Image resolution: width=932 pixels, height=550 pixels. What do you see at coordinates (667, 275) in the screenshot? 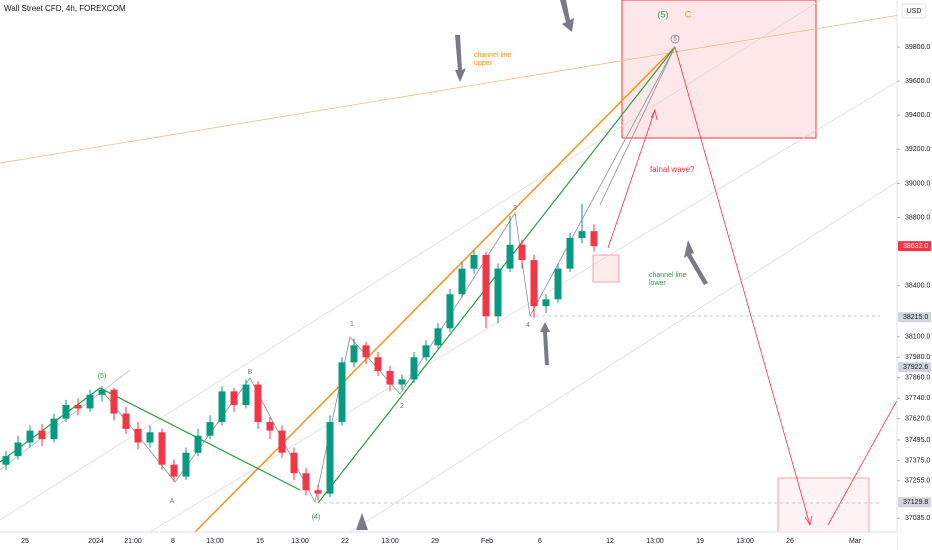
I see `annotation: channel line` at bounding box center [667, 275].